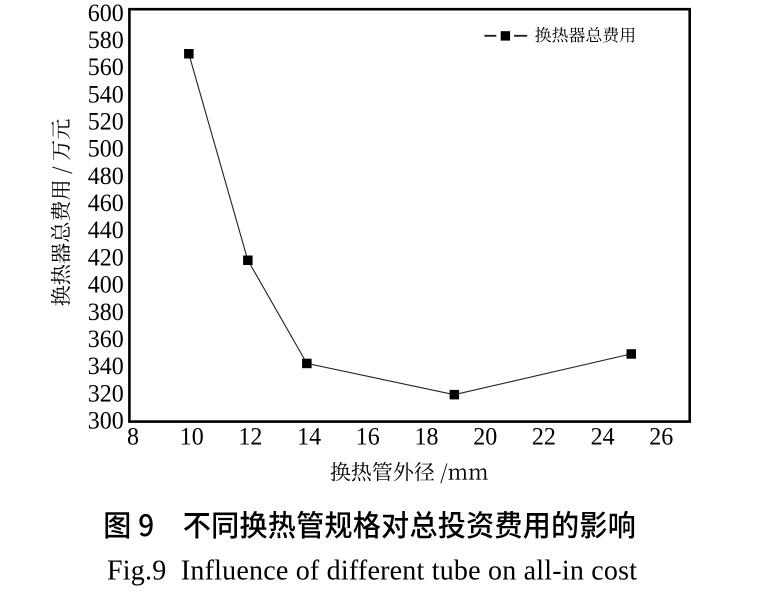  Describe the element at coordinates (106, 231) in the screenshot. I see `svg-text: 440` at that location.